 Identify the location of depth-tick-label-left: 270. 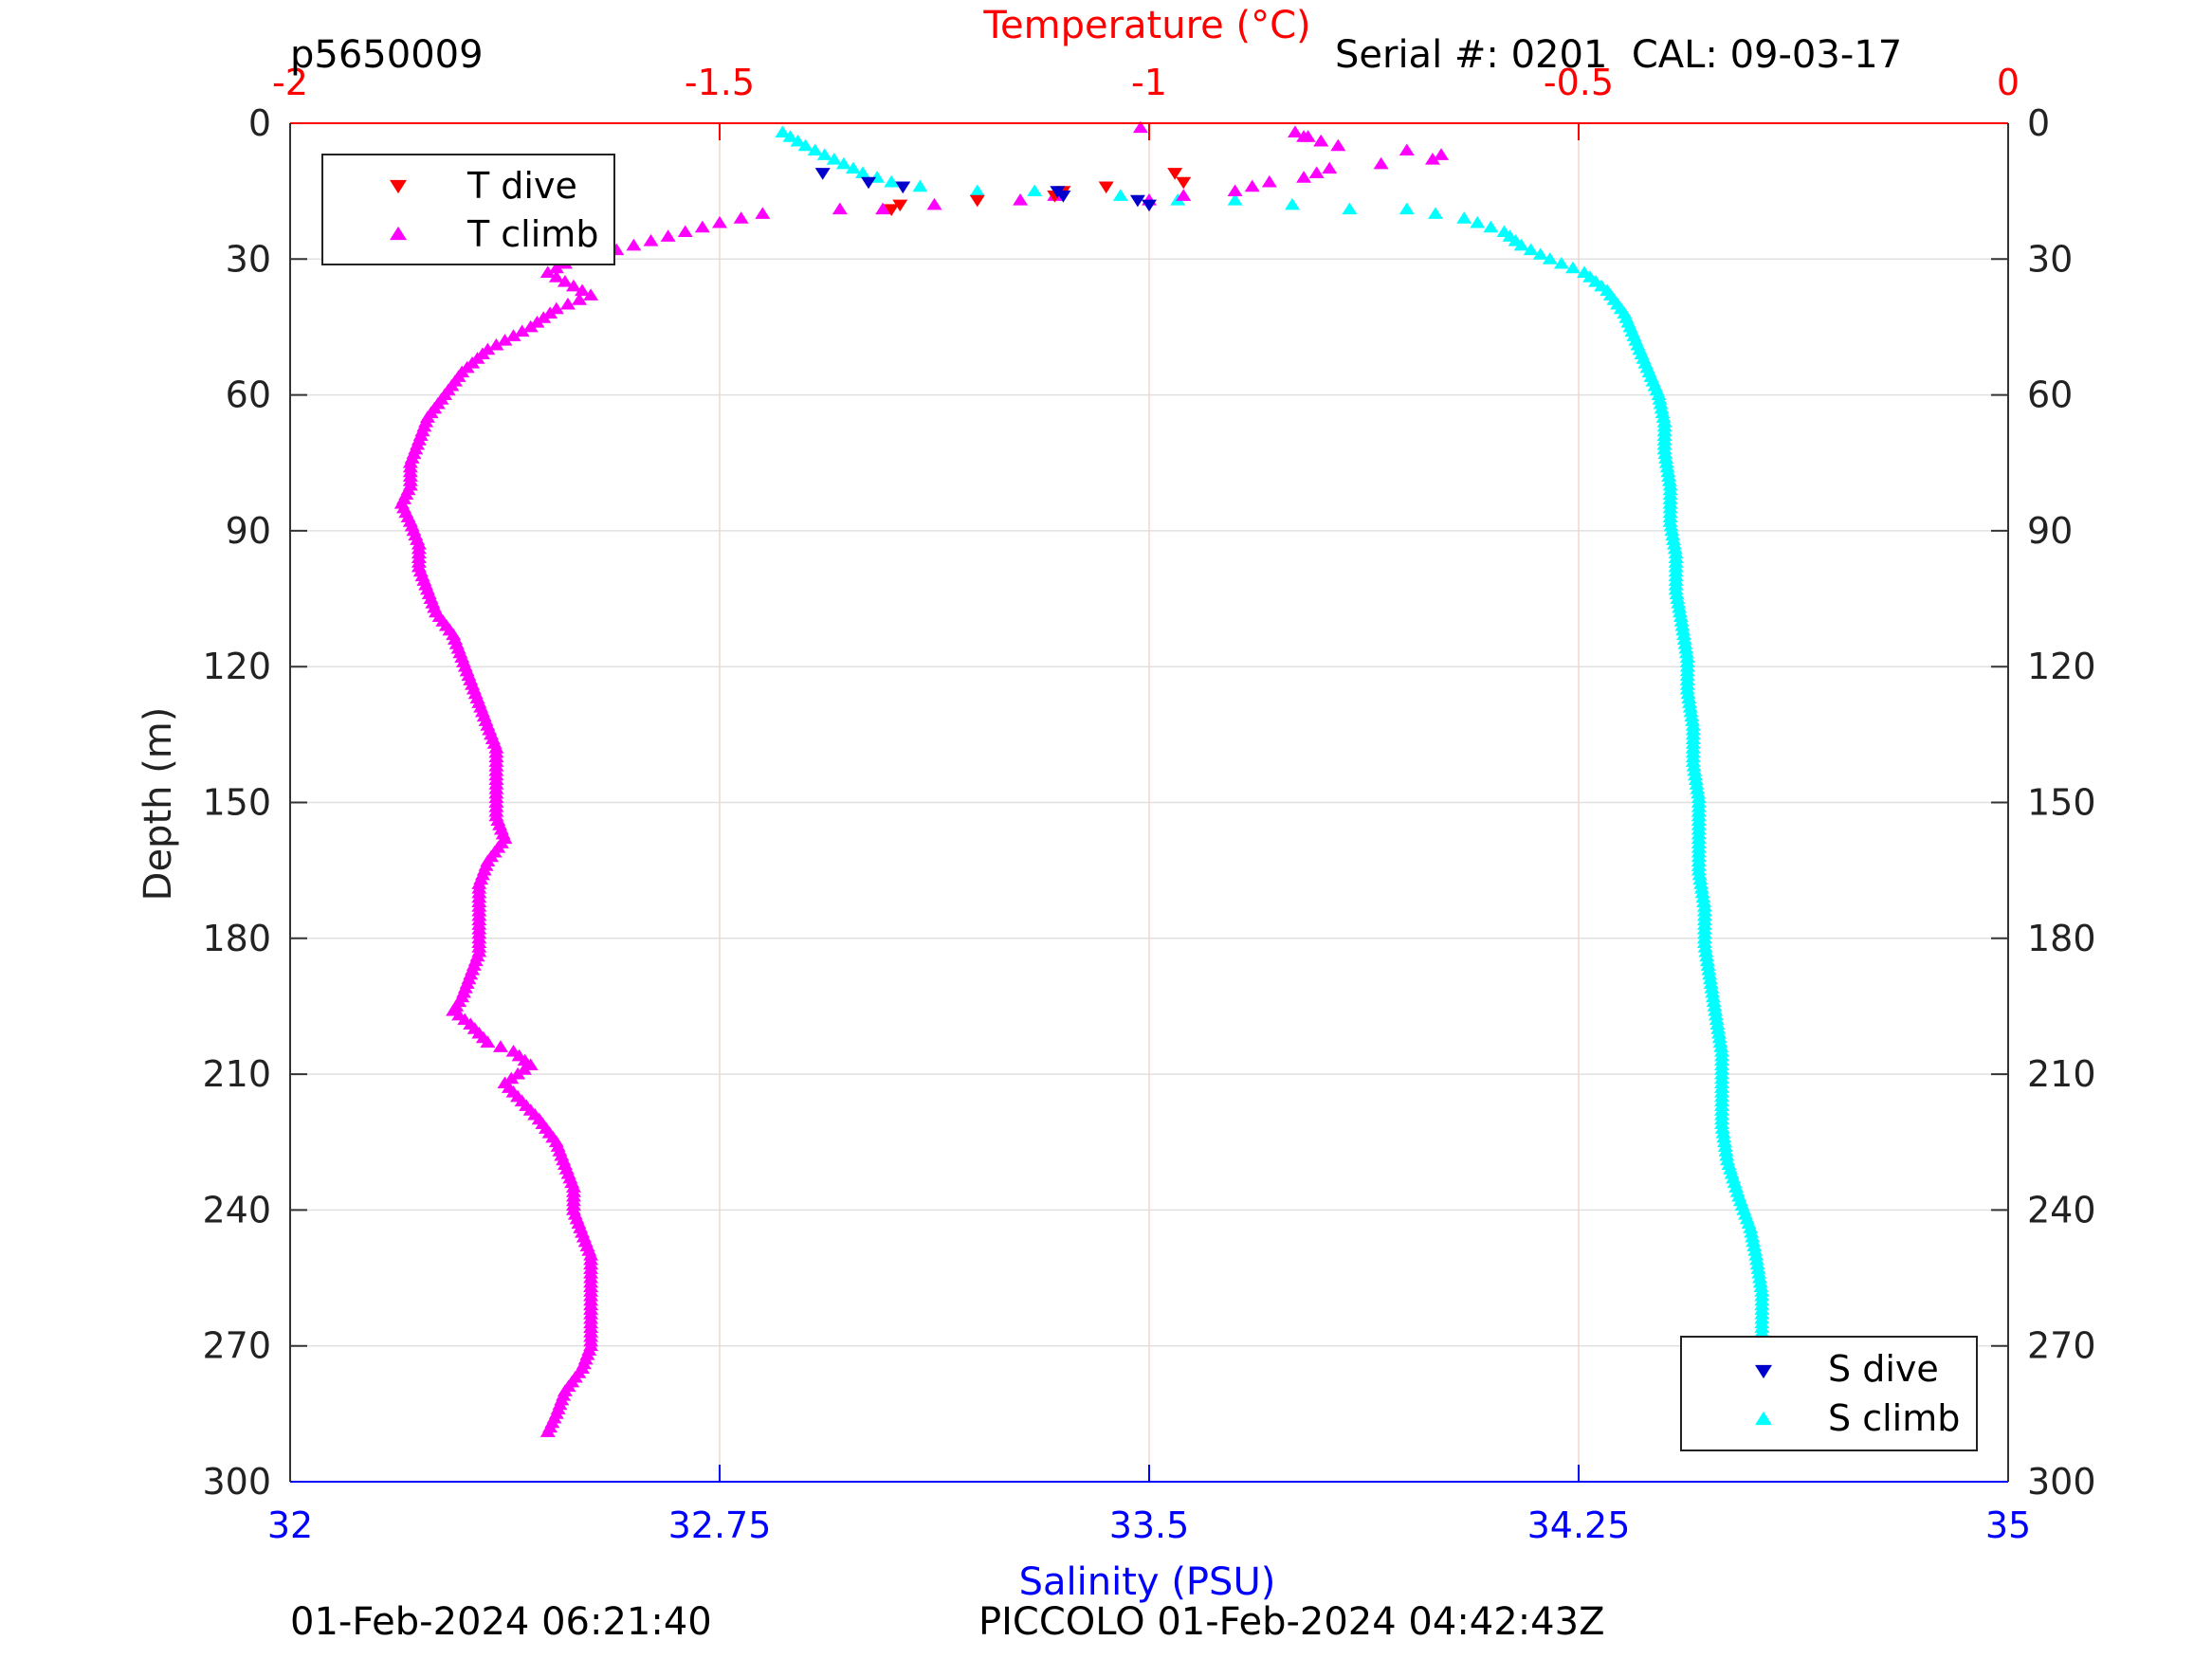
(236, 1346).